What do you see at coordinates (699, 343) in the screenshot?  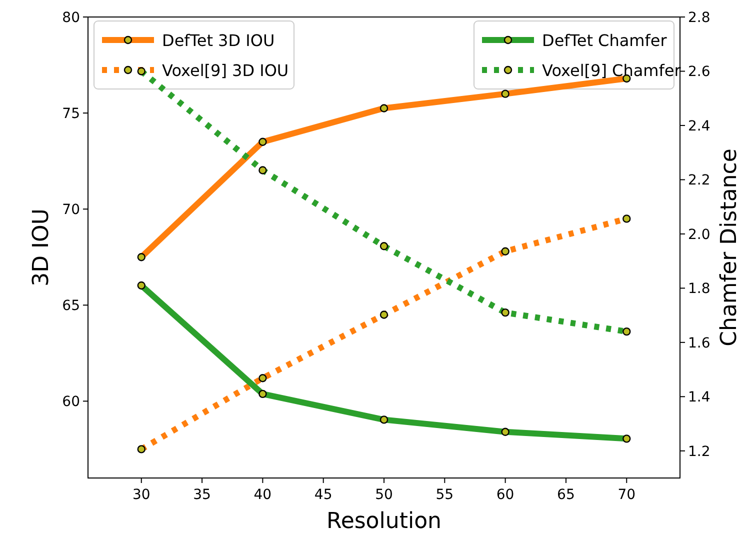 I see `y2-tick-label: 1.6` at bounding box center [699, 343].